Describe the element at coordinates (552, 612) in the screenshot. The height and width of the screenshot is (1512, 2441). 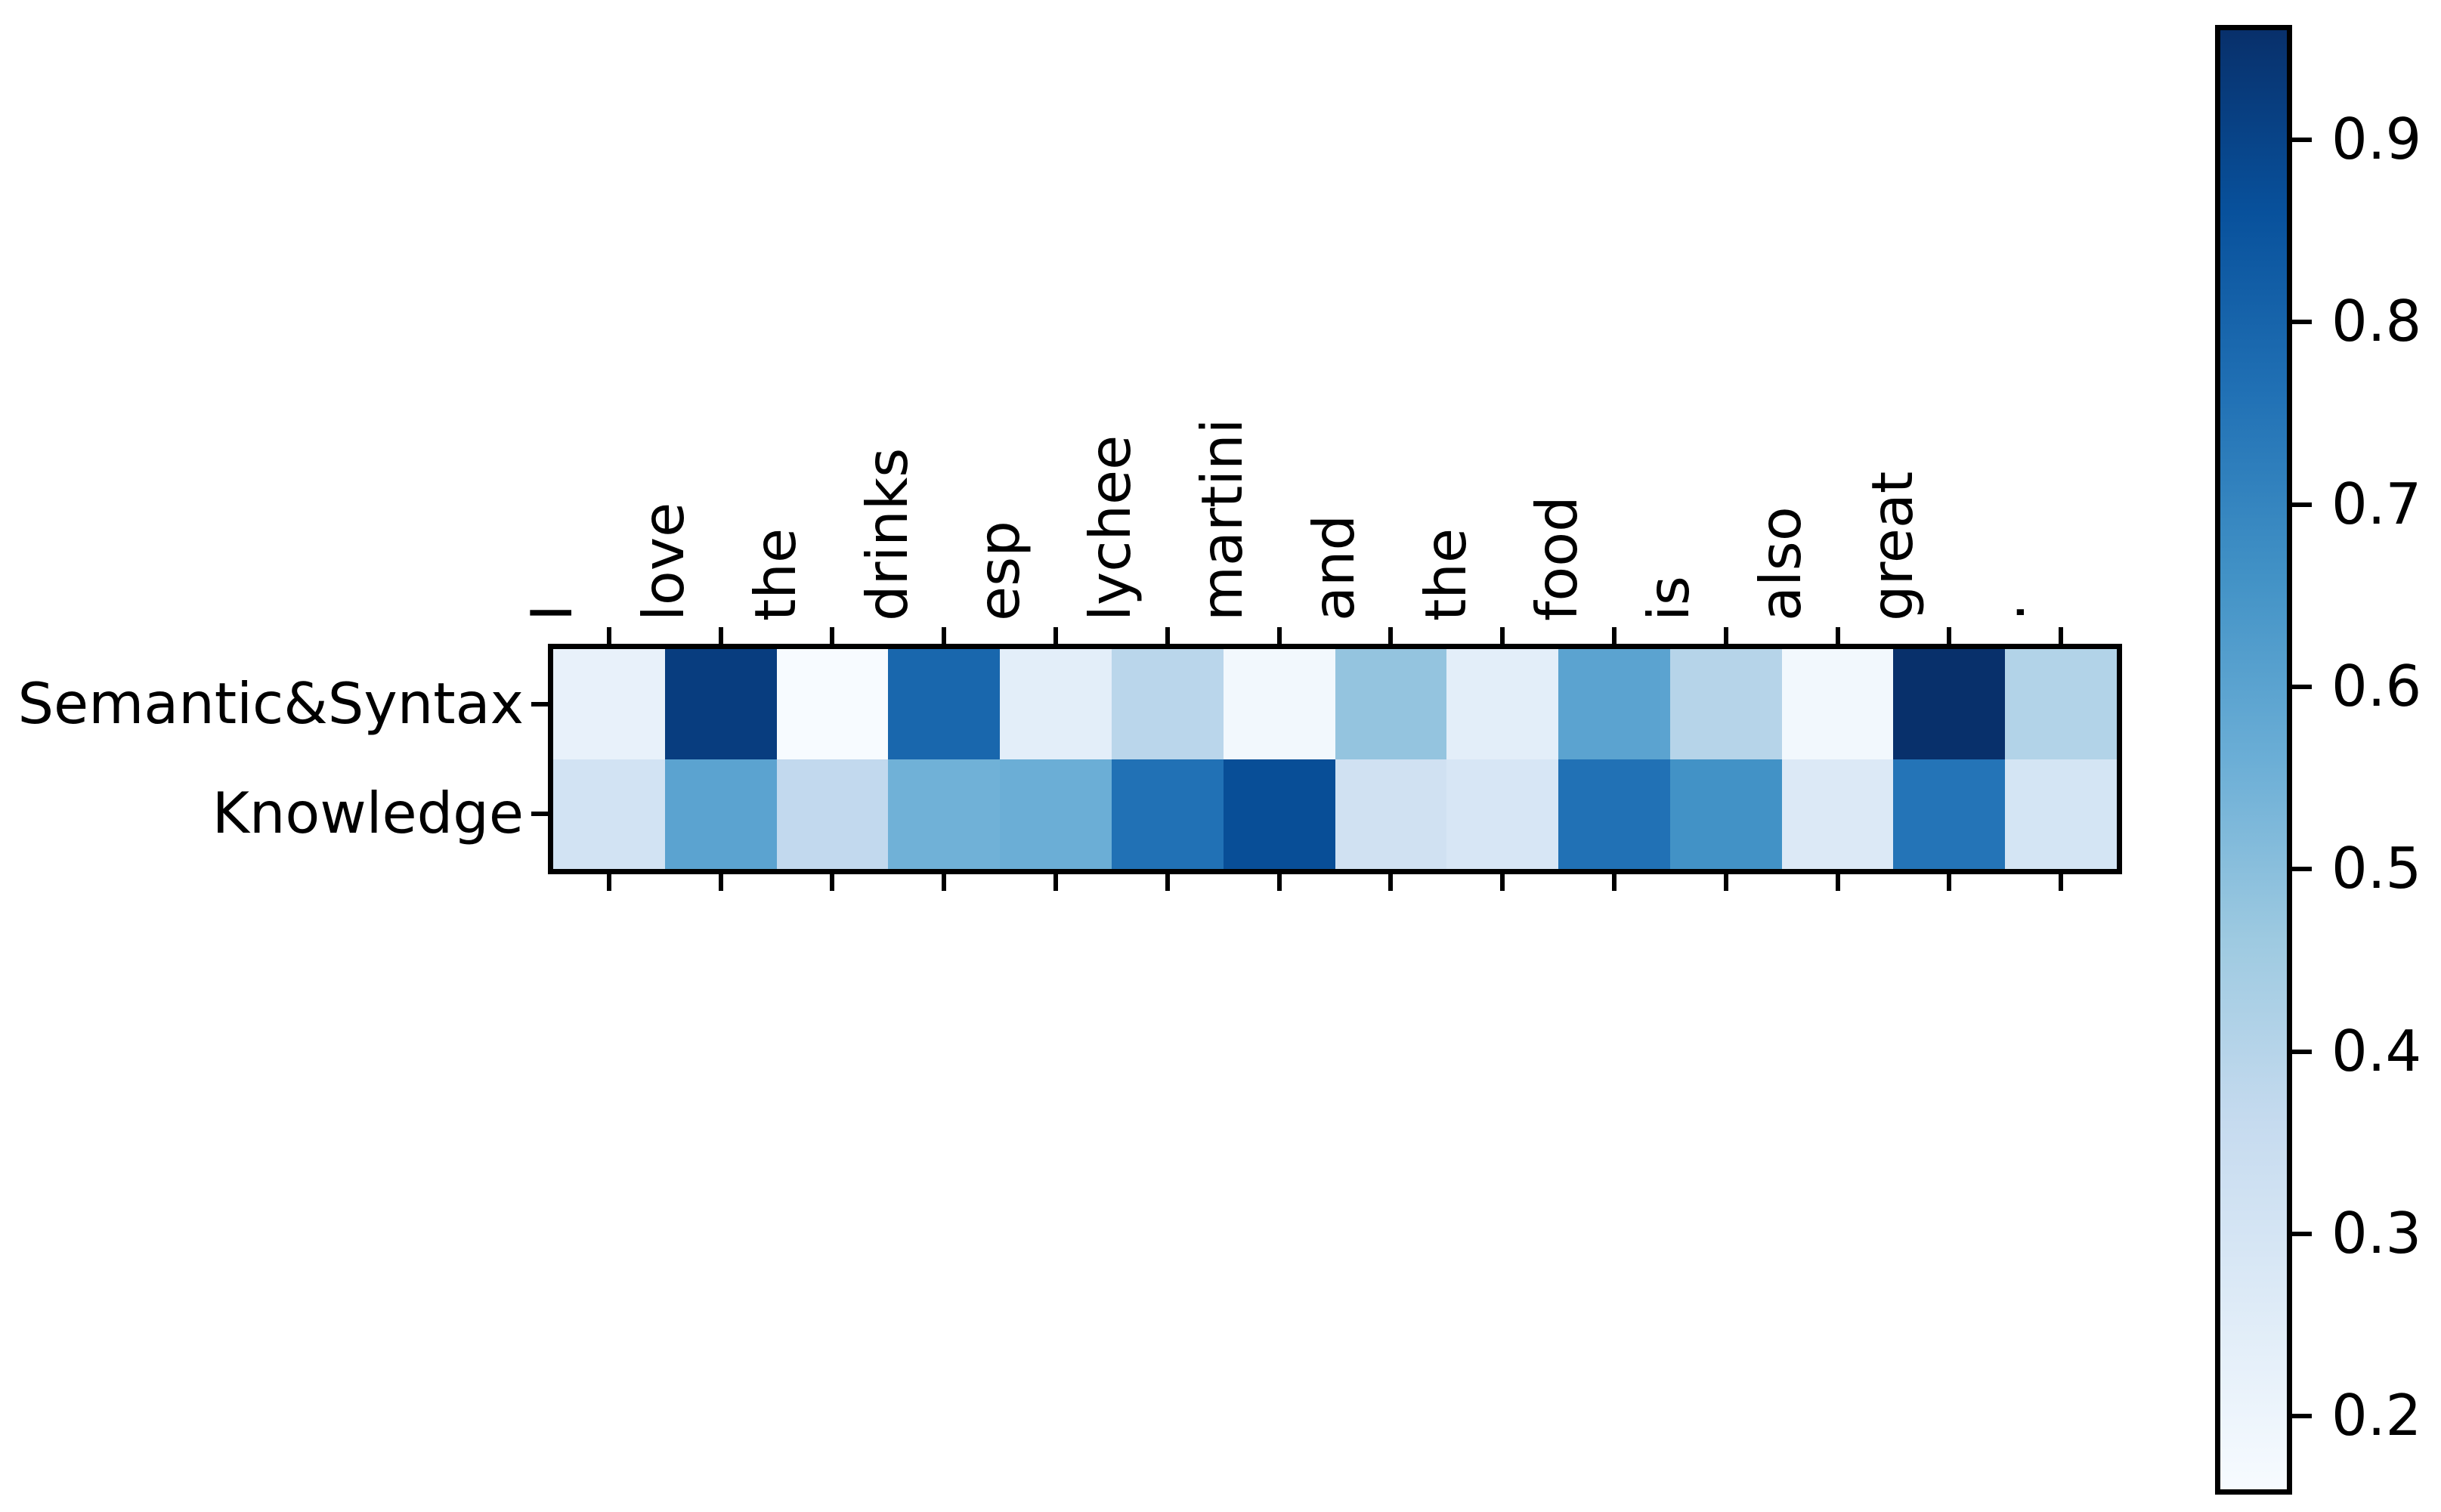
I see `x-tick-label: I` at that location.